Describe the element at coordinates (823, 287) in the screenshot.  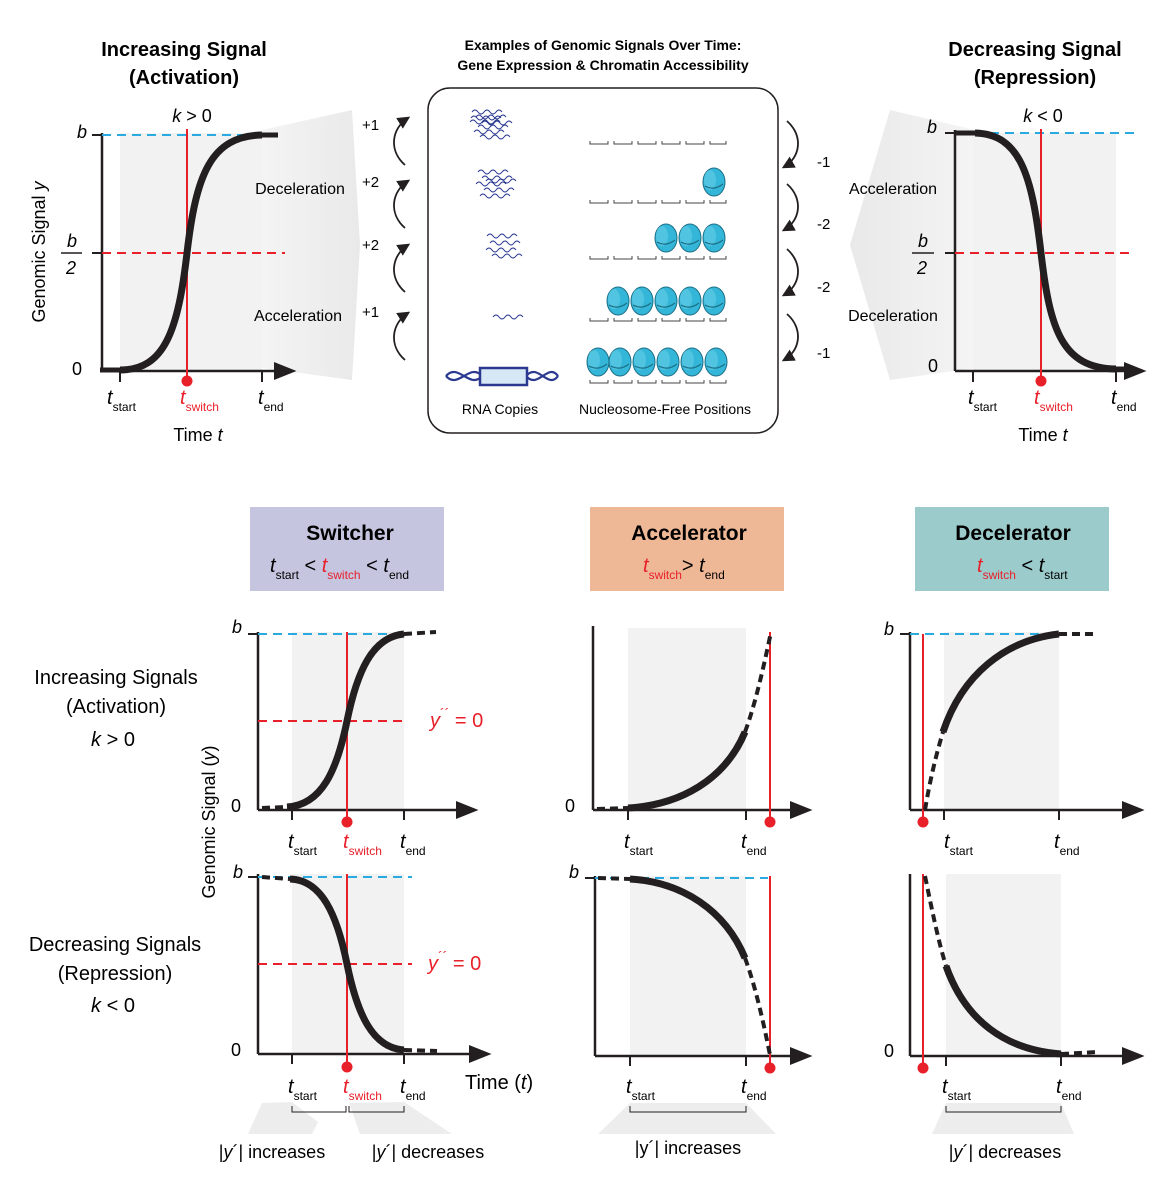
I see `step-label: -2` at that location.